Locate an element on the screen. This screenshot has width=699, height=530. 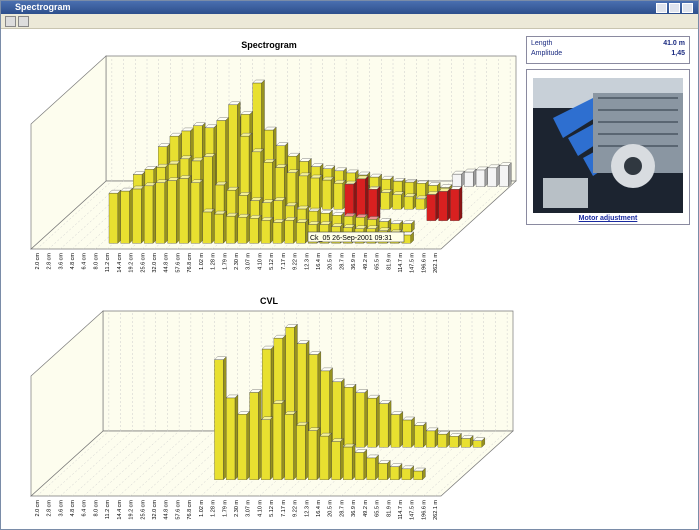
x-tick-label: 44.8 cm is located at coordinates (167, 263).